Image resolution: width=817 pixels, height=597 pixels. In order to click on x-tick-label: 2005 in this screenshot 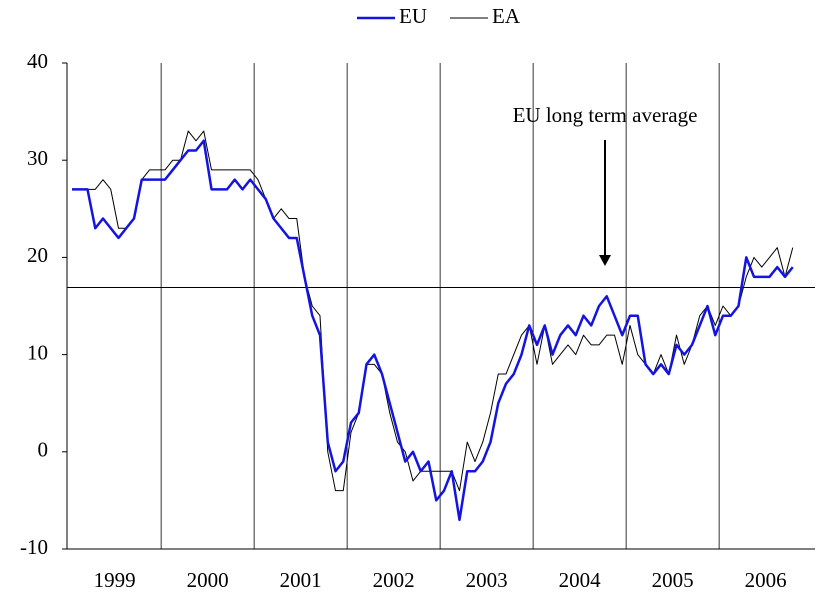, I will do `click(673, 580)`.